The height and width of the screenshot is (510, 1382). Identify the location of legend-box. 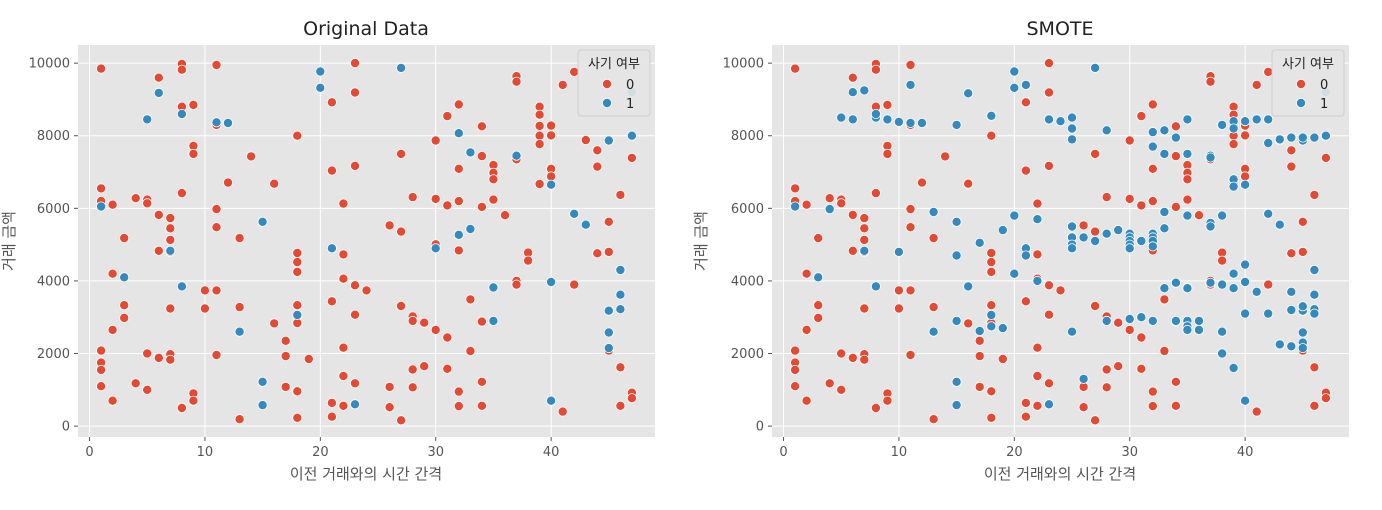
(614, 83).